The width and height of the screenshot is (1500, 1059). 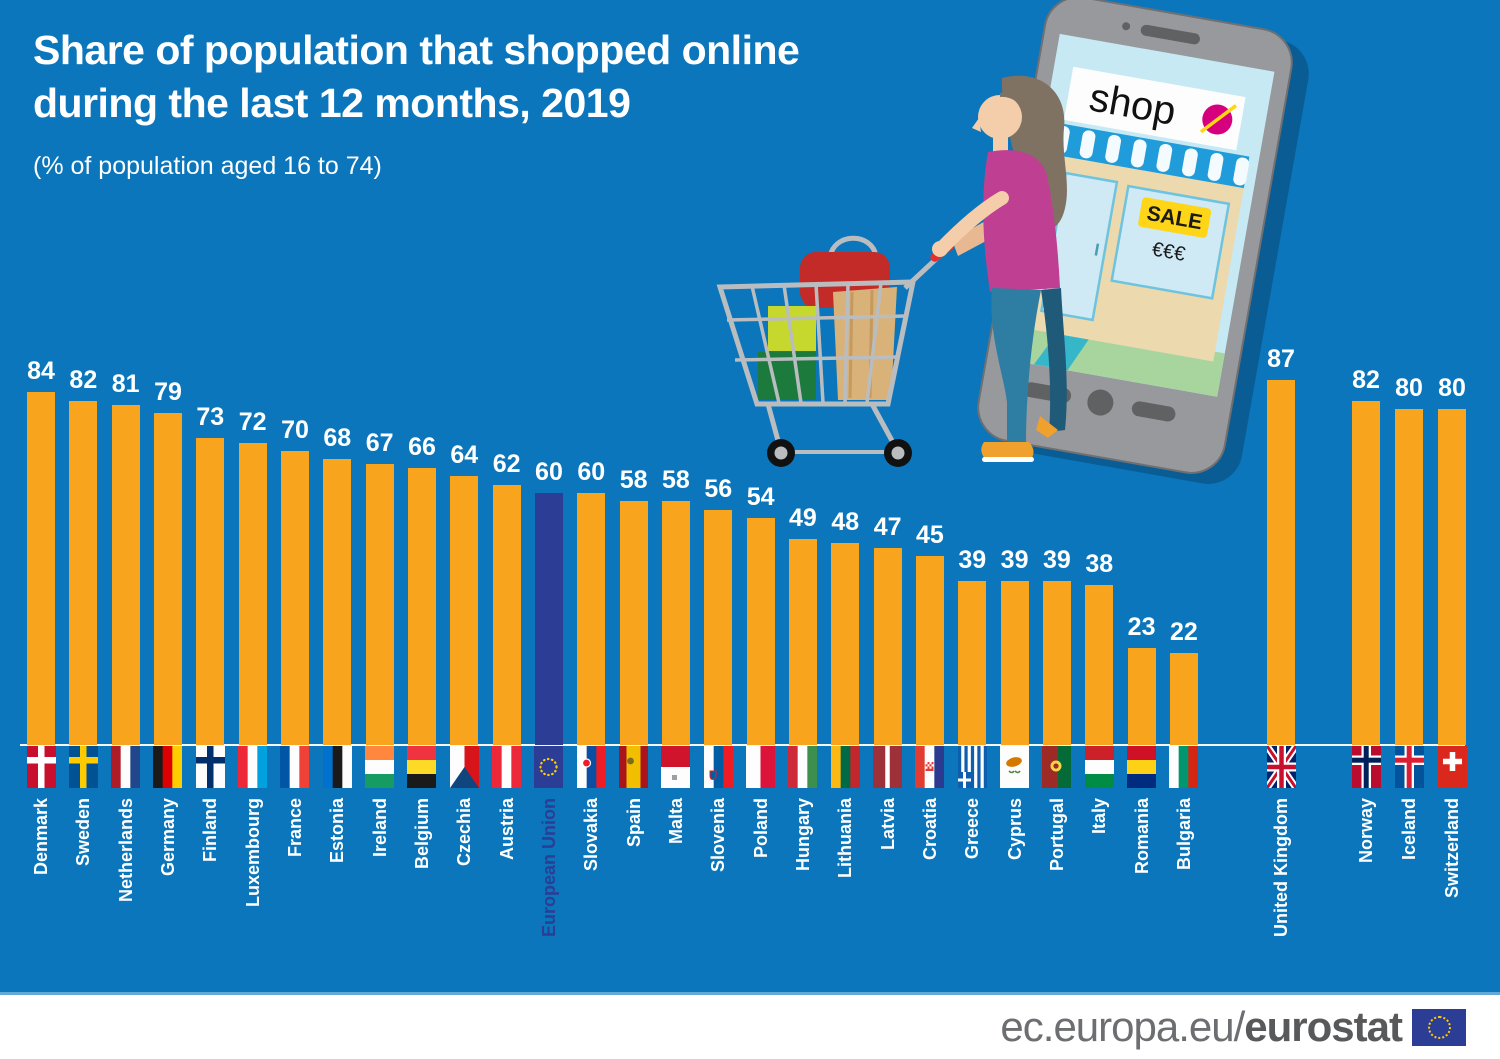 What do you see at coordinates (210, 767) in the screenshot?
I see `flag-fi-icon` at bounding box center [210, 767].